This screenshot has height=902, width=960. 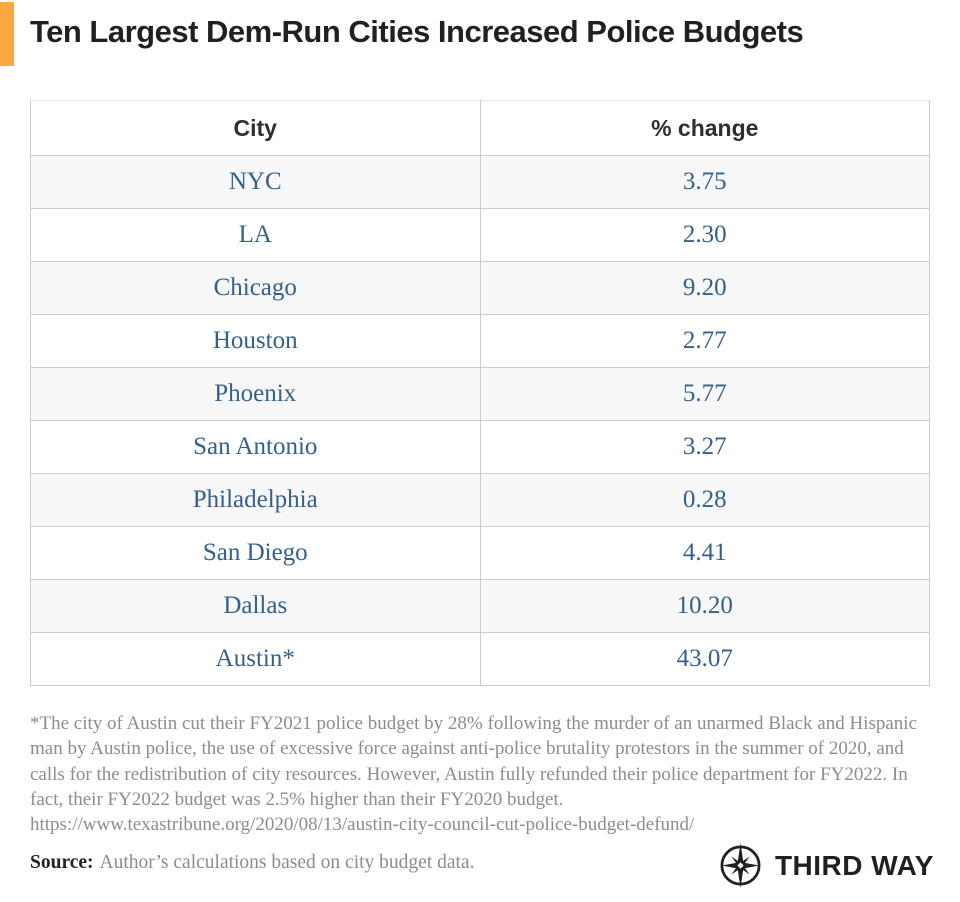 I want to click on change-cell: 2.77, so click(x=704, y=341).